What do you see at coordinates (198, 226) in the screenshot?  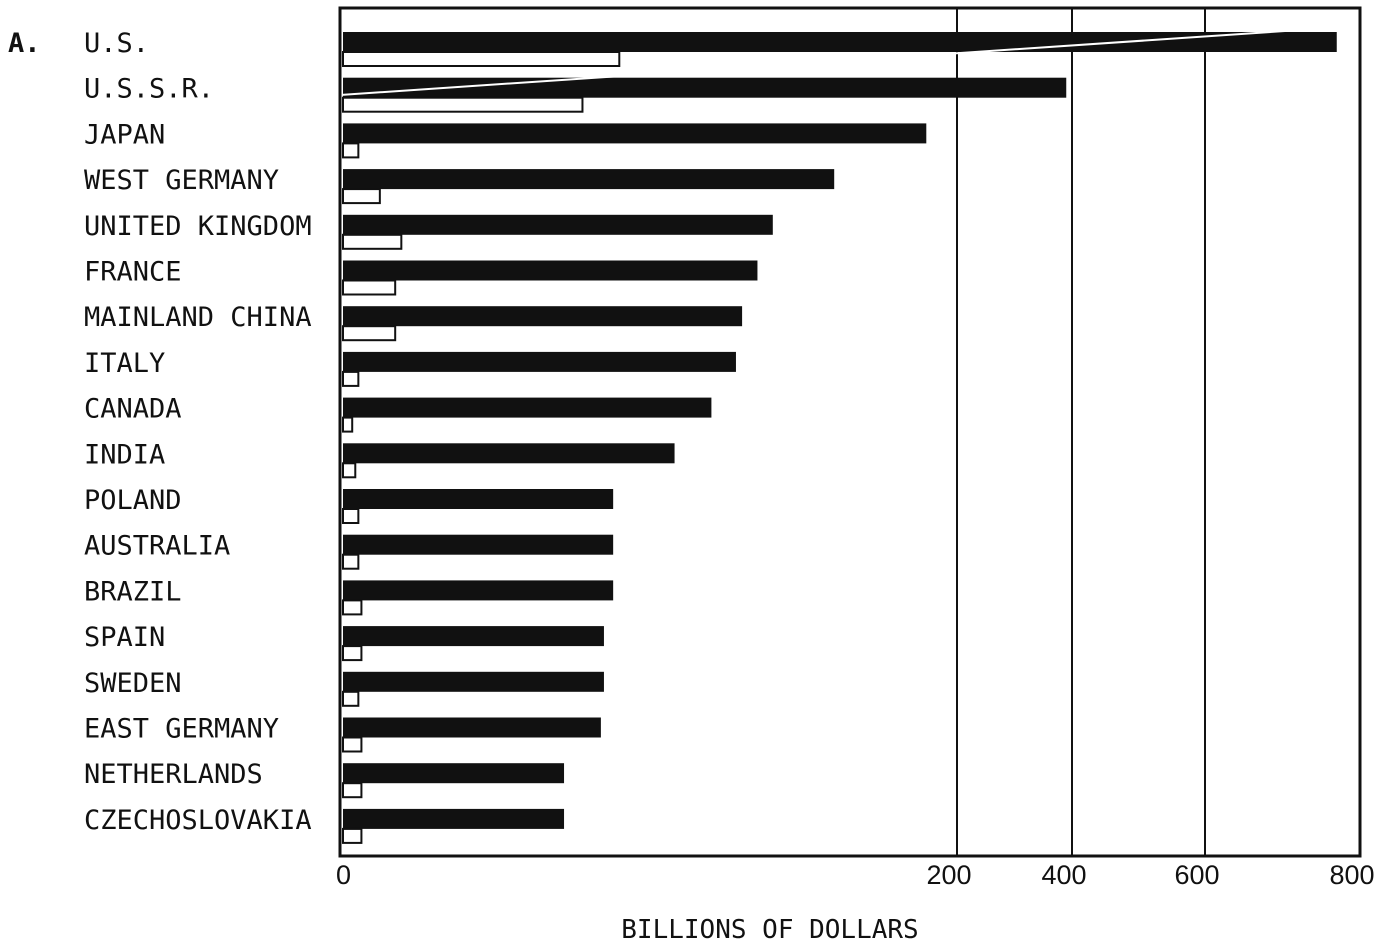 I see `category-label: UNITED KINGDOM` at bounding box center [198, 226].